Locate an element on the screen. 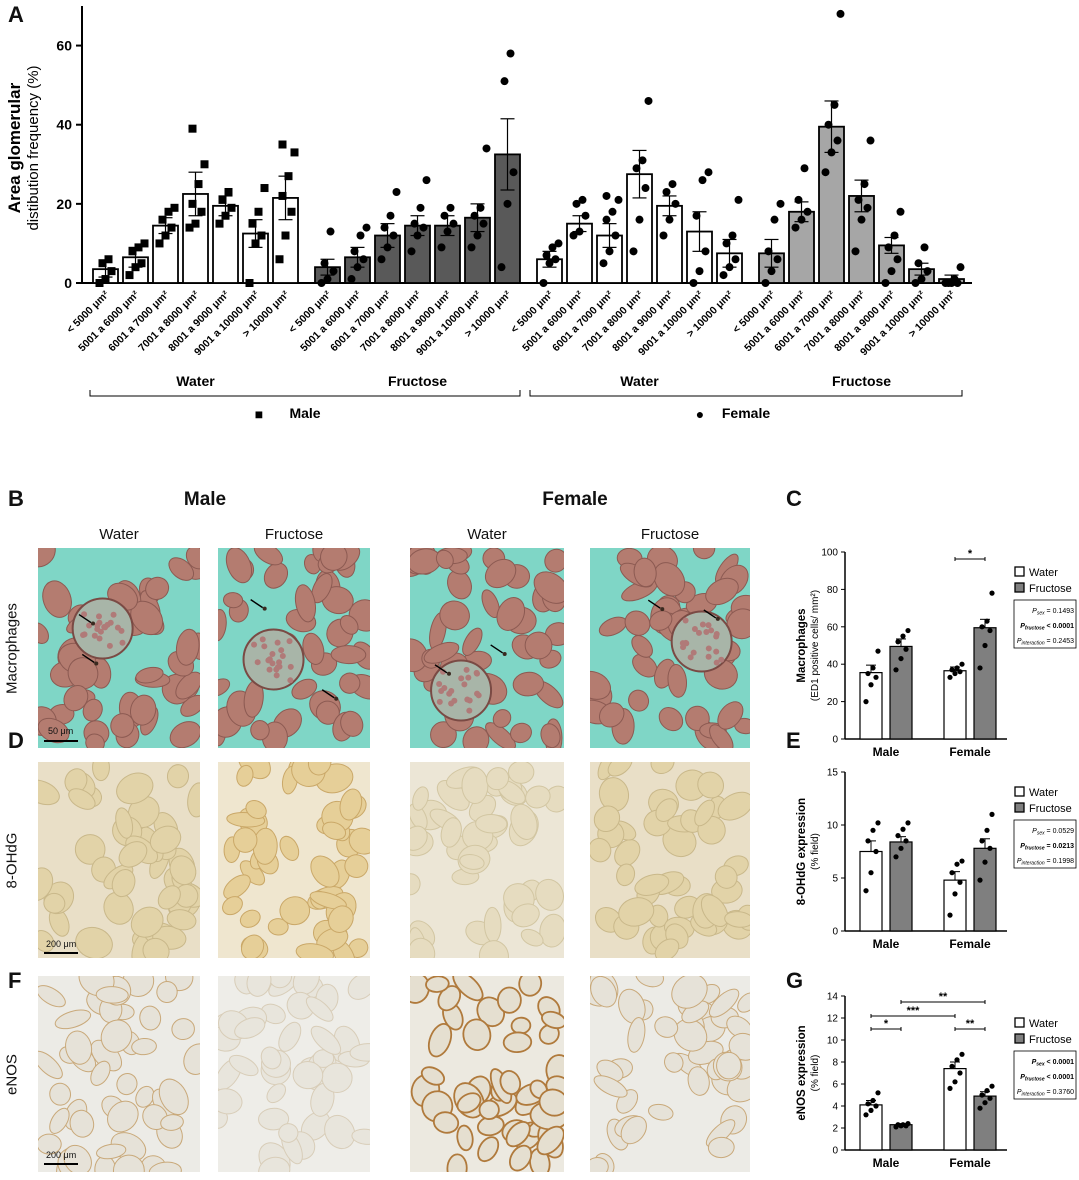 The image size is (1079, 1180). macrophage-cell is located at coordinates (92, 623).